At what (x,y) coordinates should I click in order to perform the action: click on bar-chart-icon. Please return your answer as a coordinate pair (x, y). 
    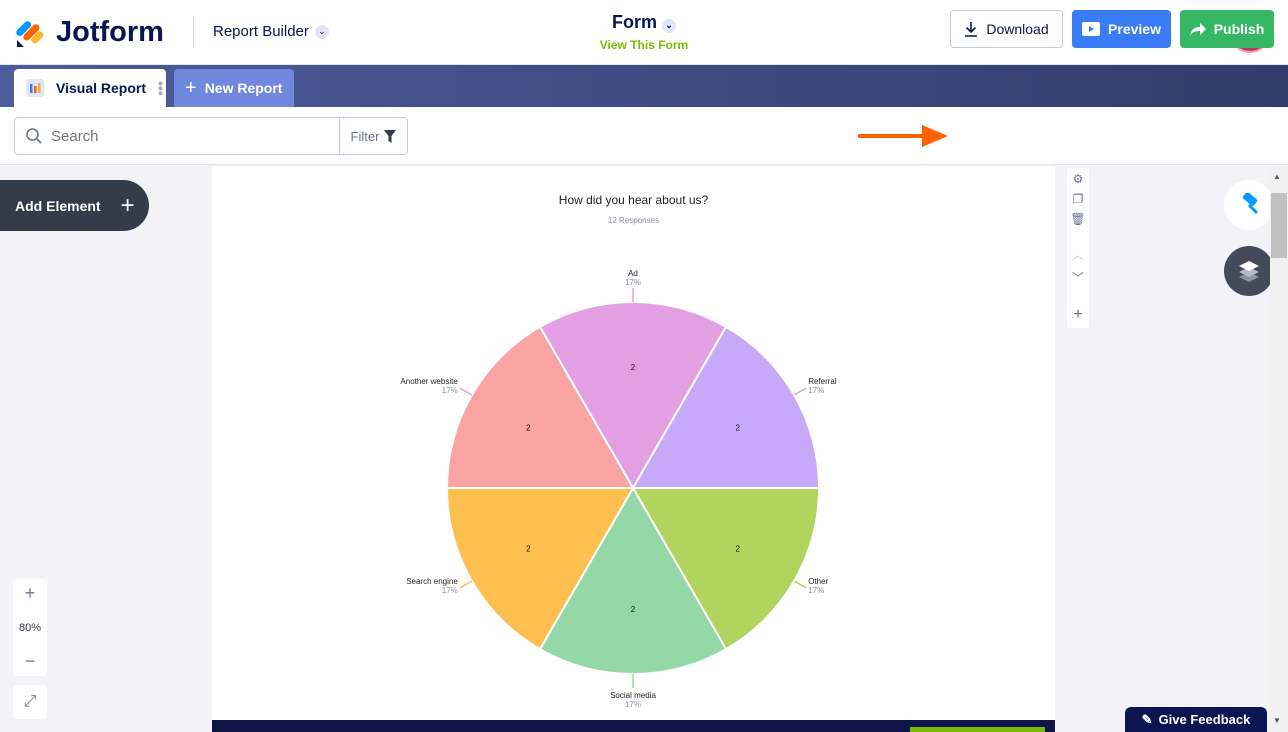
    Looking at the image, I should click on (35, 88).